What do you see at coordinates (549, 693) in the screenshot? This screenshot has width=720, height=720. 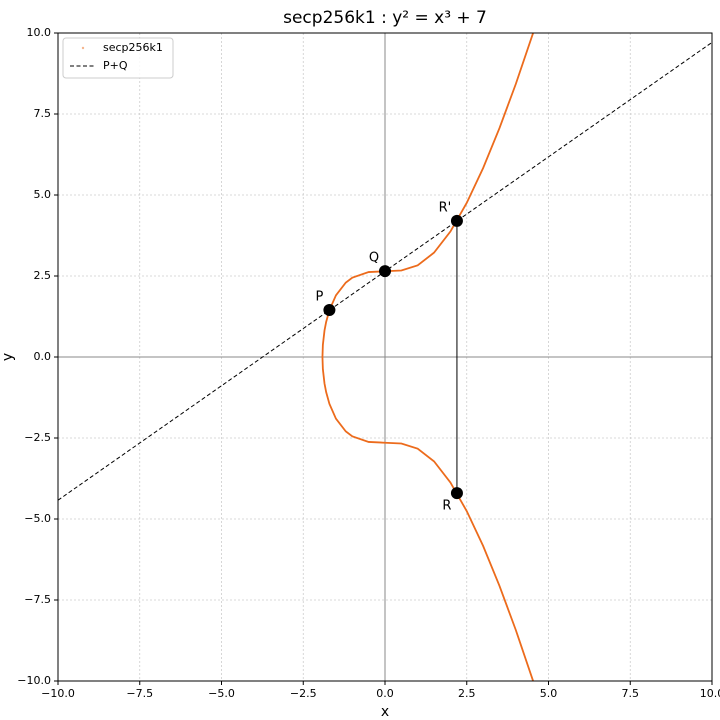 I see `x-tick-label: 5.0` at bounding box center [549, 693].